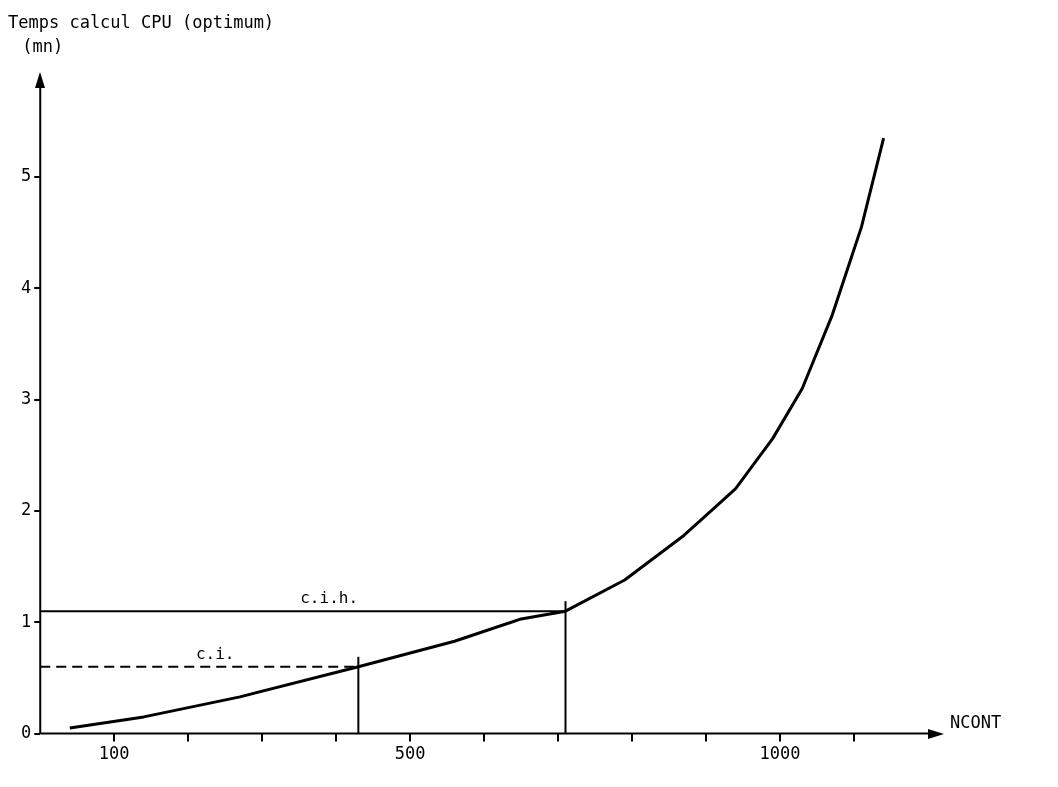  I want to click on y-tick-label: 0, so click(26, 732).